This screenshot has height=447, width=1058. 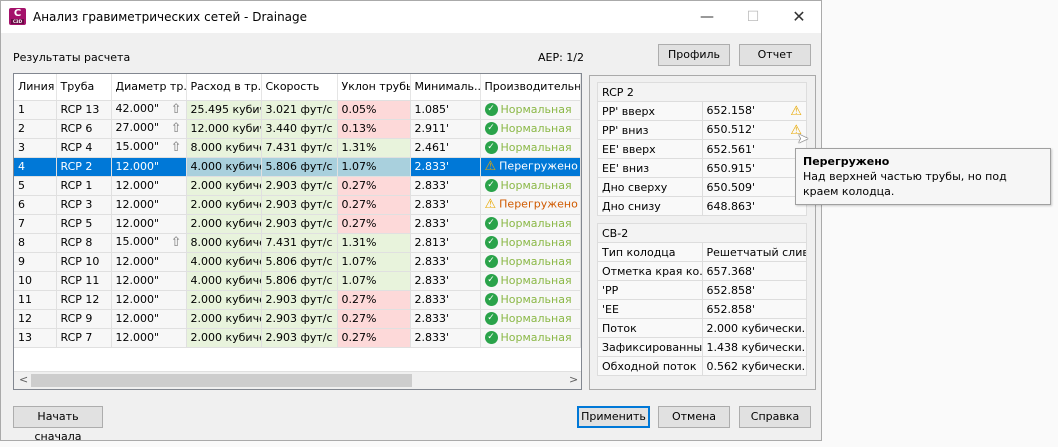 I want to click on column-header: Линия, so click(x=35, y=87).